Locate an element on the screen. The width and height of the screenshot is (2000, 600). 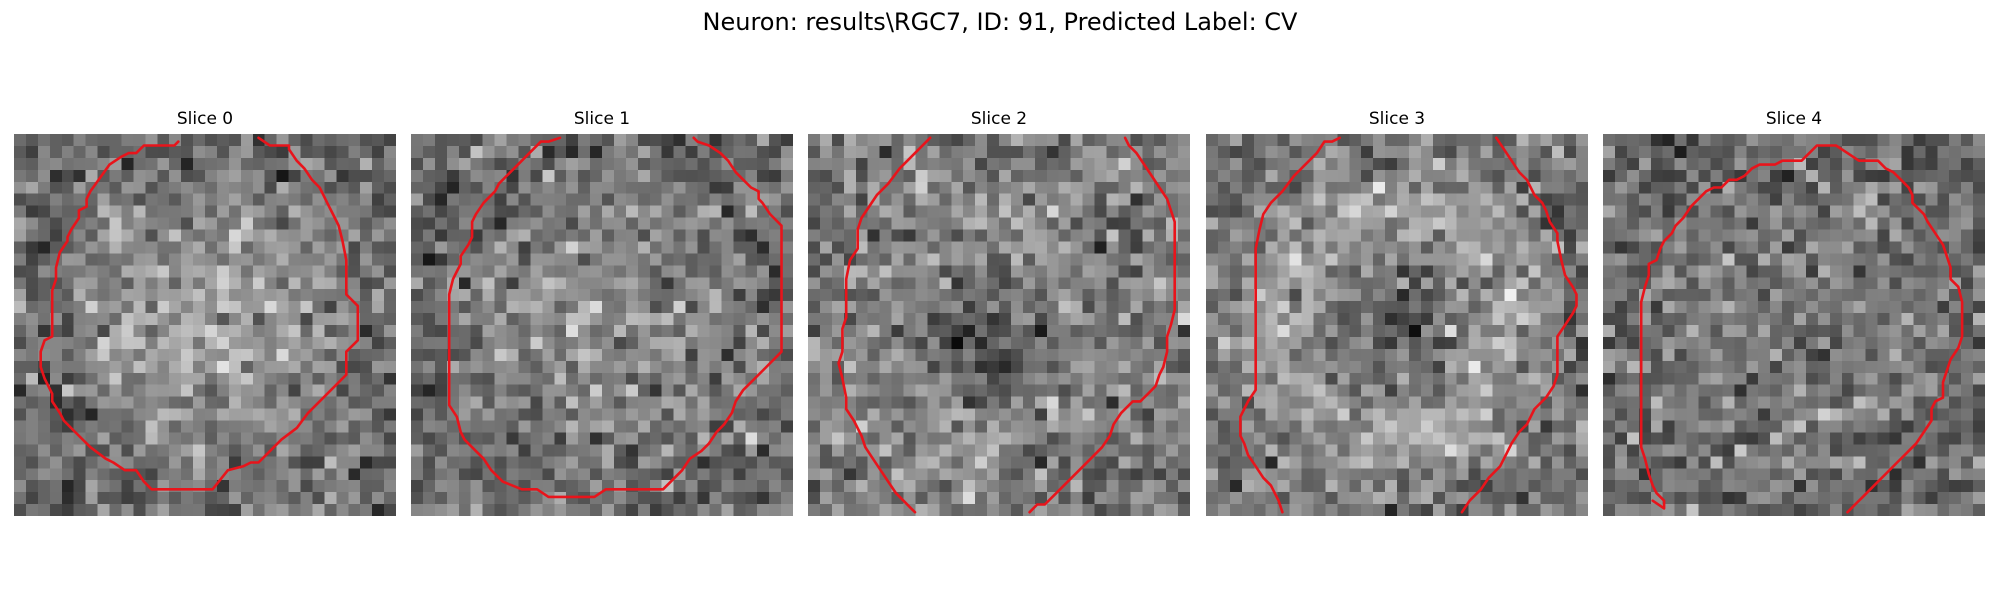
slice-panel-2: Slice 2 is located at coordinates (999, 312).